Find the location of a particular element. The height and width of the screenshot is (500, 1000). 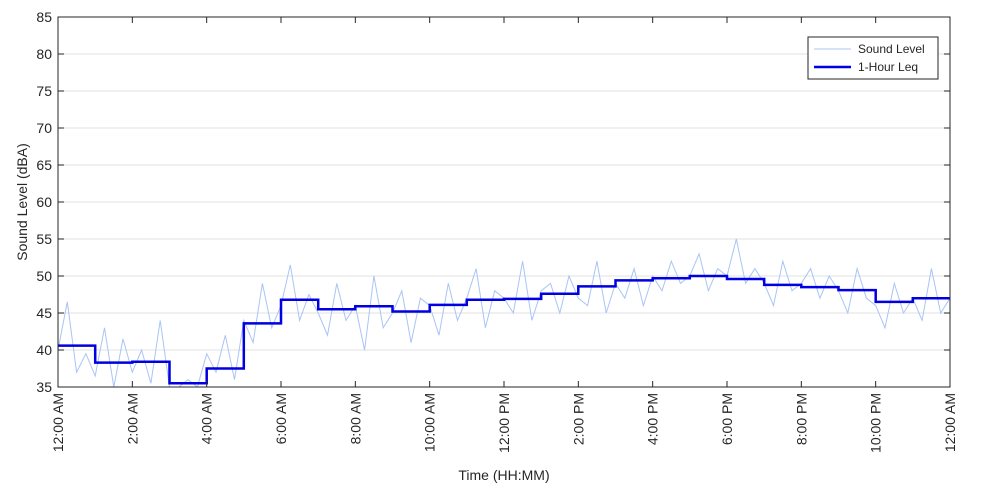

y-tick-label: 45 is located at coordinates (44, 313).